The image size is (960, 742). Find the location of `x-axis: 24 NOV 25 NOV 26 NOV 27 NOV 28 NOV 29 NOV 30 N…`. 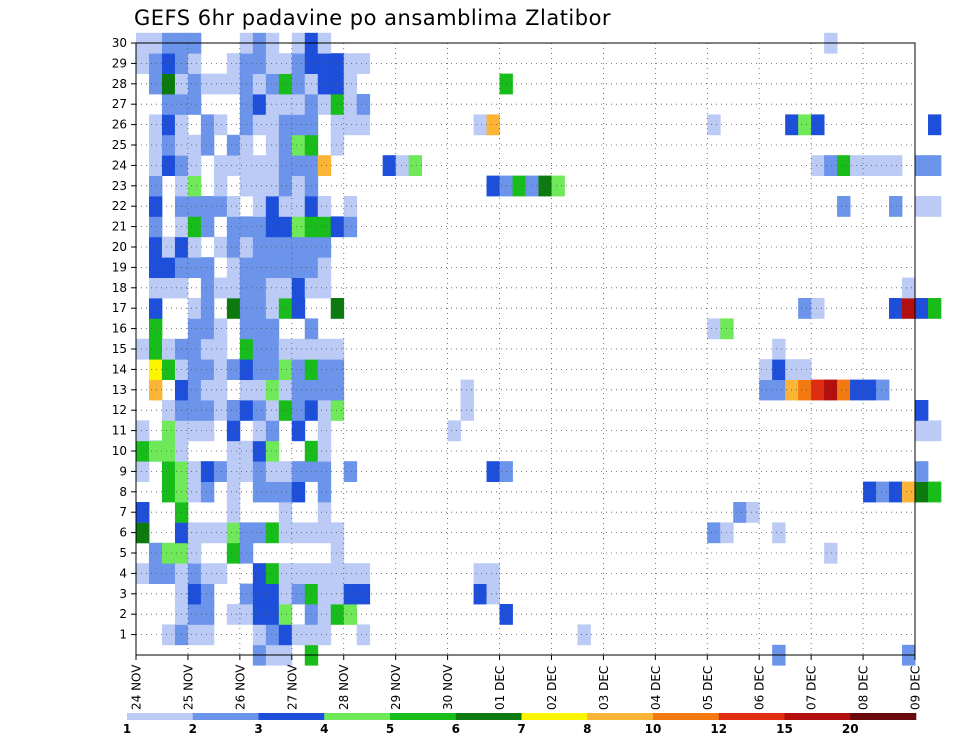

x-axis: 24 NOV 25 NOV 26 NOV 27 NOV 28 NOV 29 NOV 30 N… is located at coordinates (526, 682).